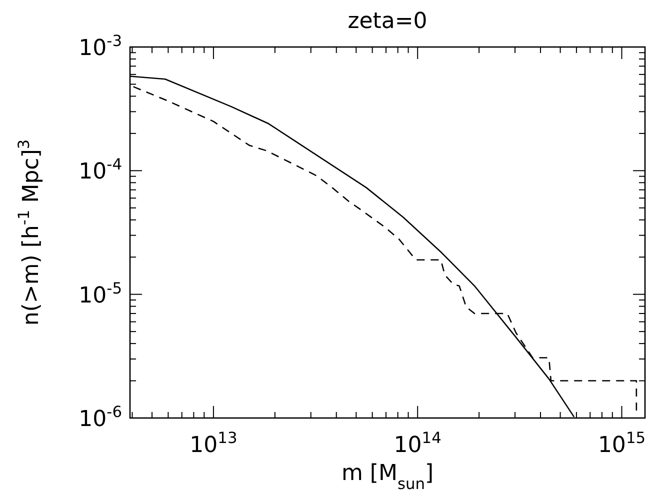 The width and height of the screenshot is (662, 500). What do you see at coordinates (388, 21) in the screenshot?
I see `chart-title: zeta=0` at bounding box center [388, 21].